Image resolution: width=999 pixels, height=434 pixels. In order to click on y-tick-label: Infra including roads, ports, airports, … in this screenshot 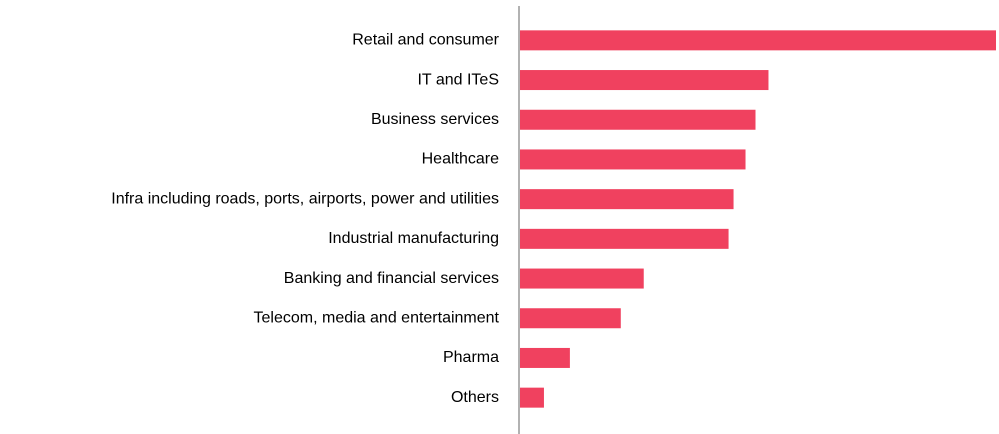, I will do `click(305, 198)`.